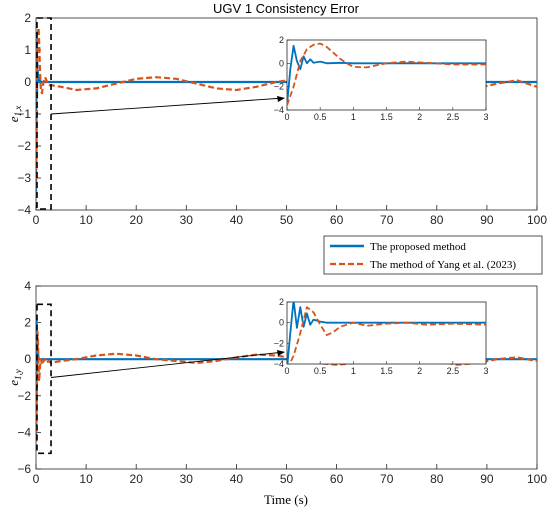 This screenshot has height=511, width=550. Describe the element at coordinates (286, 8) in the screenshot. I see `chart-title: UGV 1 Consistency Error` at that location.